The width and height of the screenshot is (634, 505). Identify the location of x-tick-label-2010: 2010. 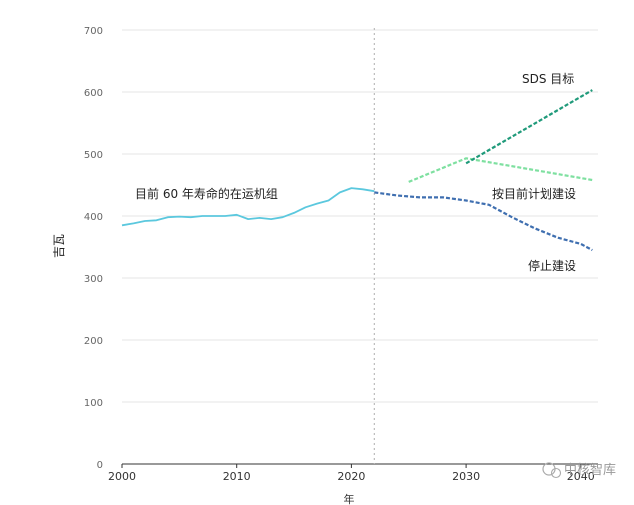
(237, 476).